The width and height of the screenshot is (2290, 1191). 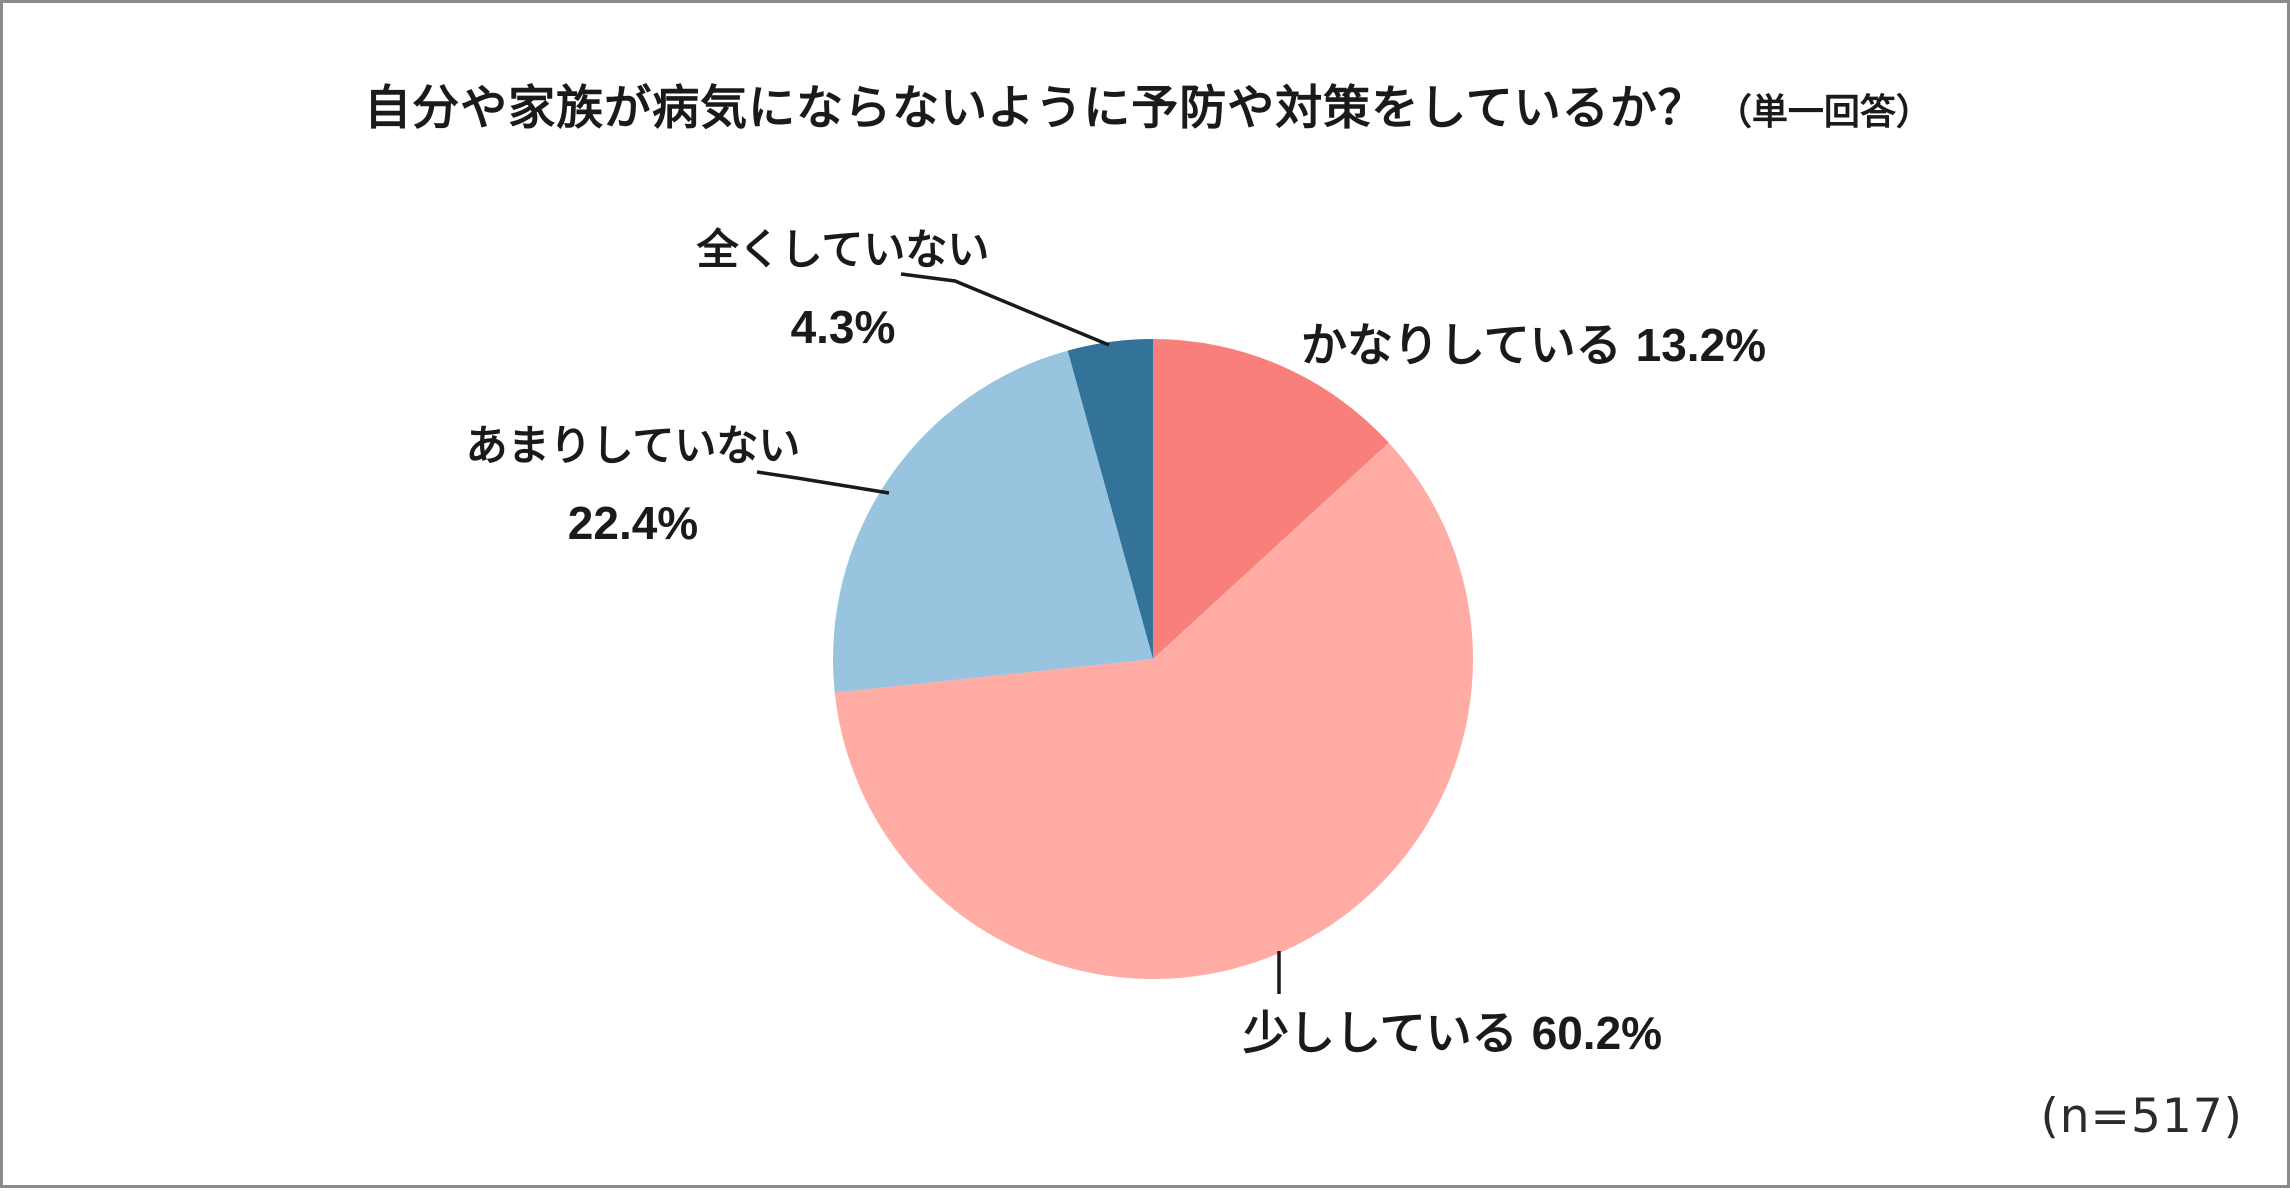 What do you see at coordinates (1035, 107) in the screenshot?
I see `chart-title-main: 自分や家族が病気にならないように予防や対策をしているか？` at bounding box center [1035, 107].